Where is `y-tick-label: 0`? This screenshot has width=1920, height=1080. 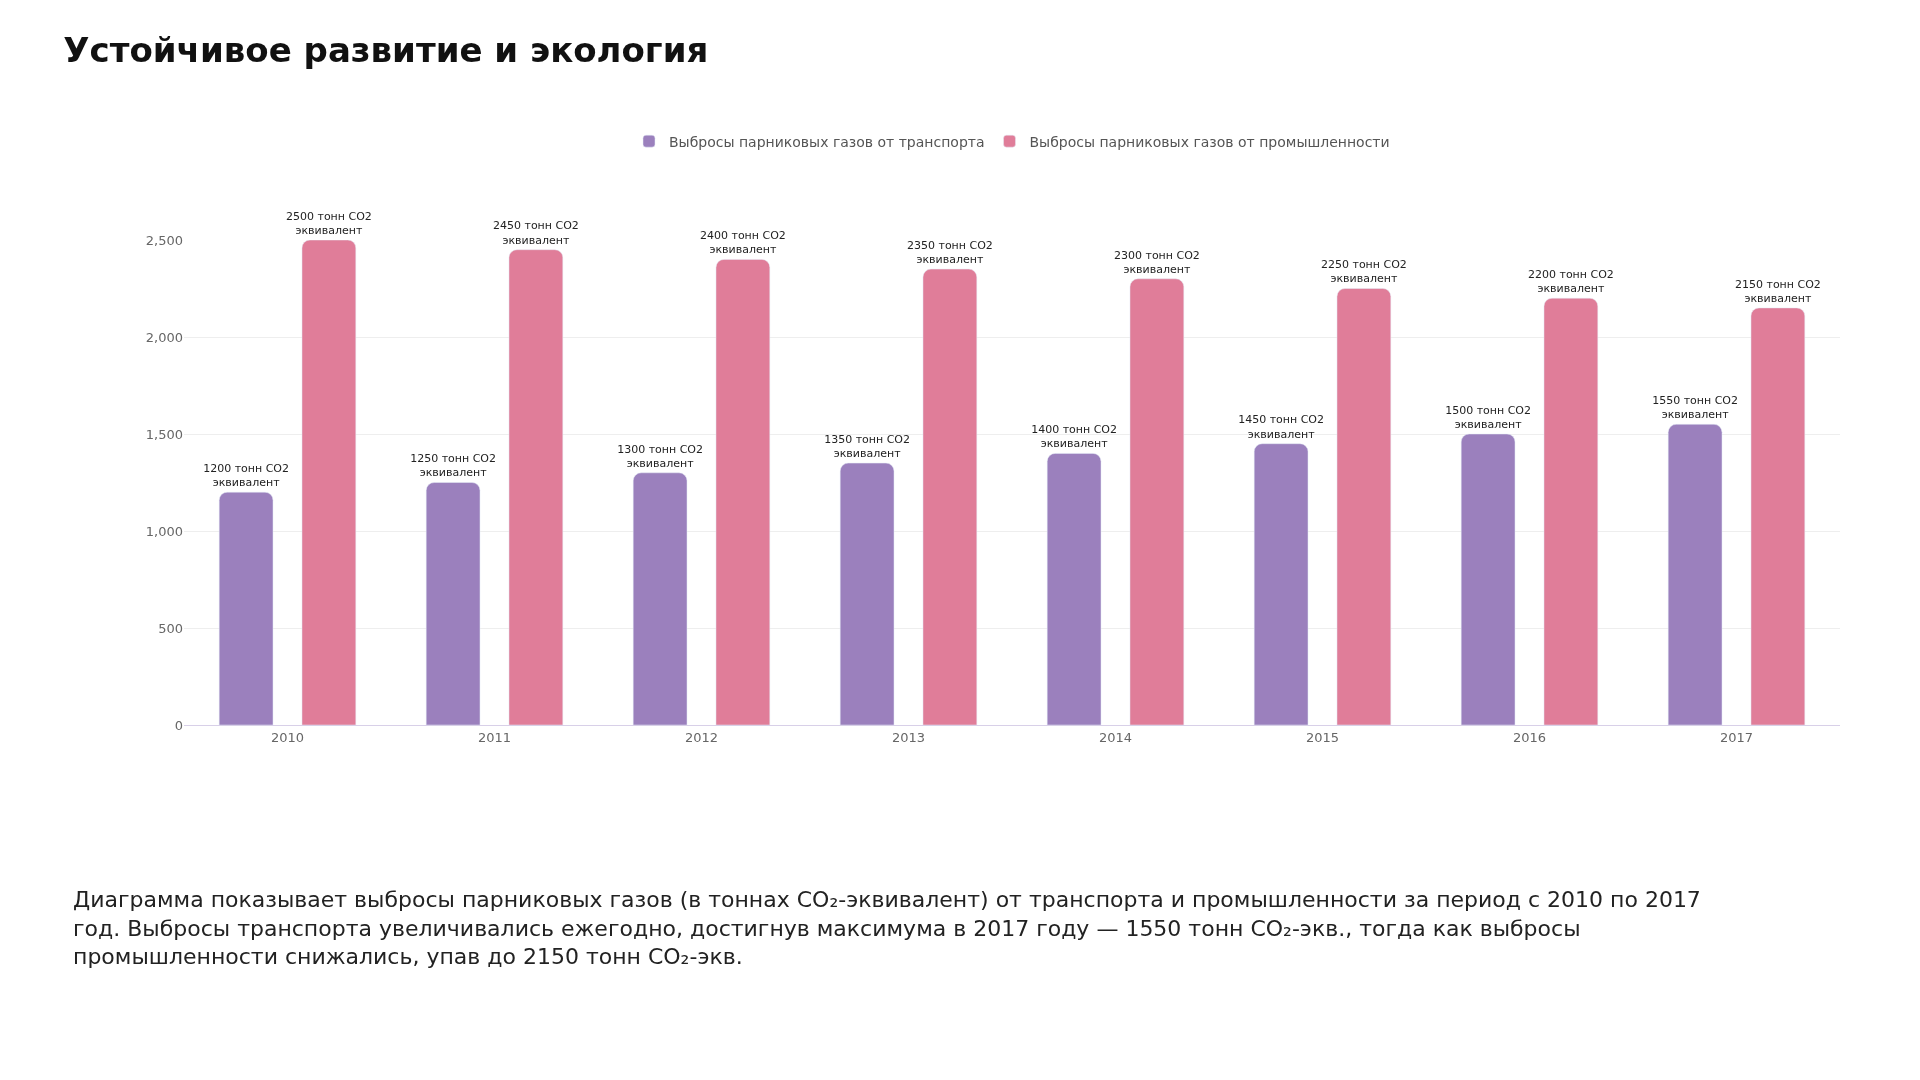
y-tick-label: 0 is located at coordinates (178, 725).